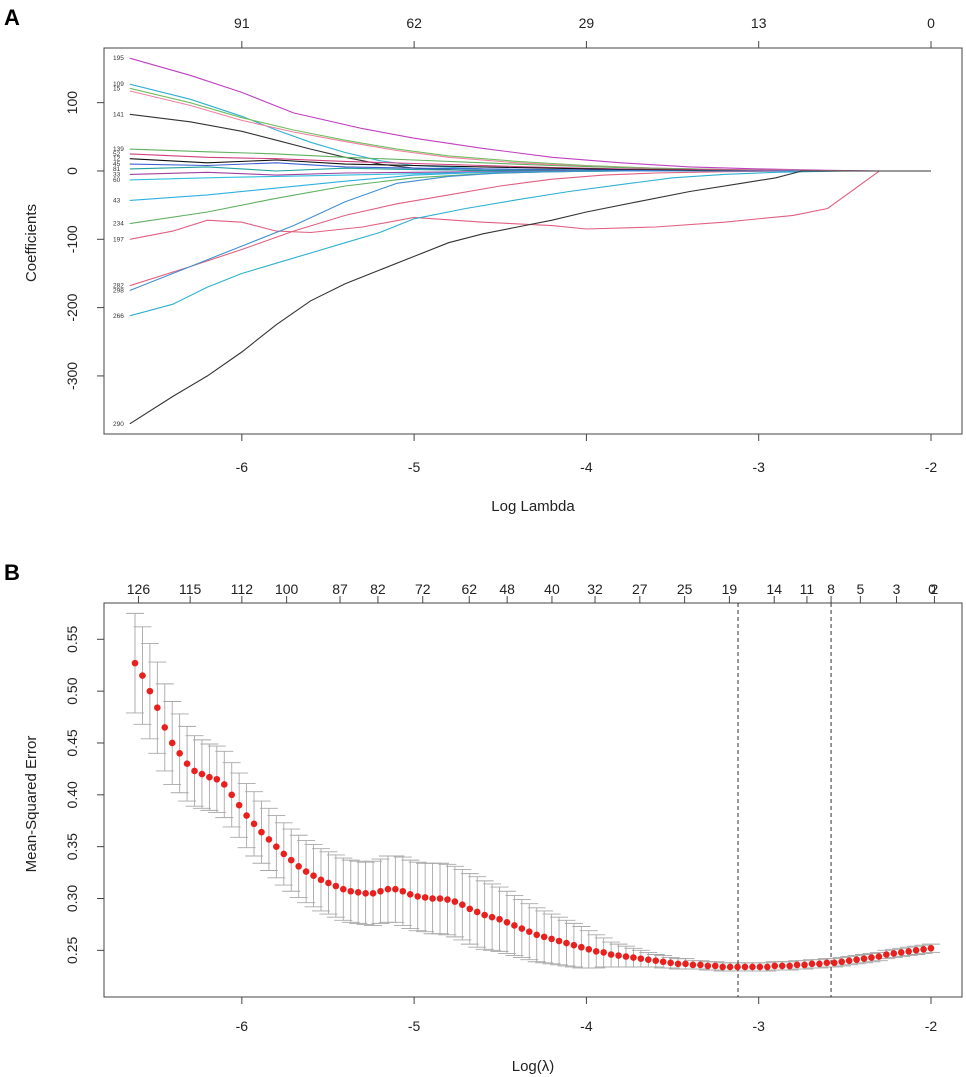 This screenshot has width=966, height=1077. Describe the element at coordinates (414, 467) in the screenshot. I see `x-tick-label: -5` at that location.